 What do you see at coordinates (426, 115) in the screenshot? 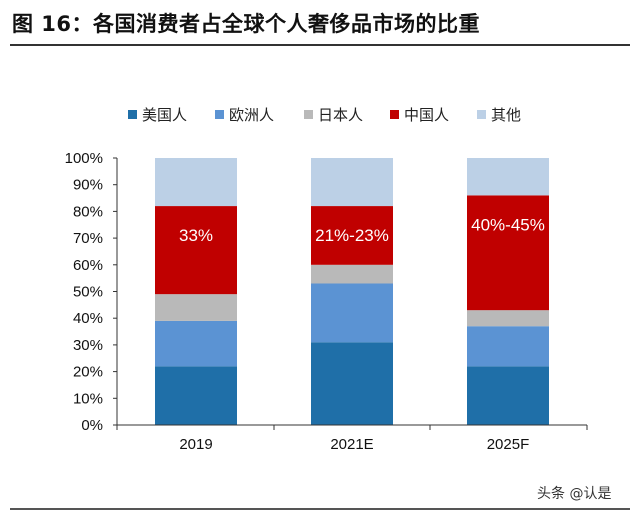
I see `legend-label: 中国人` at bounding box center [426, 115].